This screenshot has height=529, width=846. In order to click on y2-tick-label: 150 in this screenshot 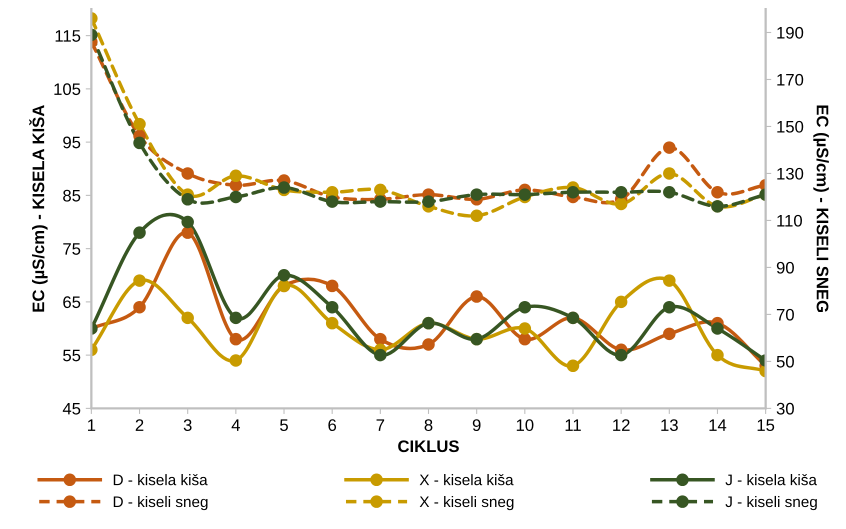, I will do `click(790, 126)`.